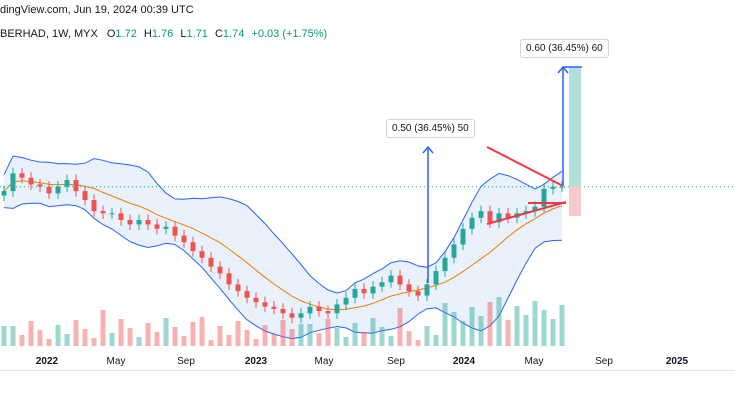 The image size is (735, 400). I want to click on stop-zone, so click(575, 201).